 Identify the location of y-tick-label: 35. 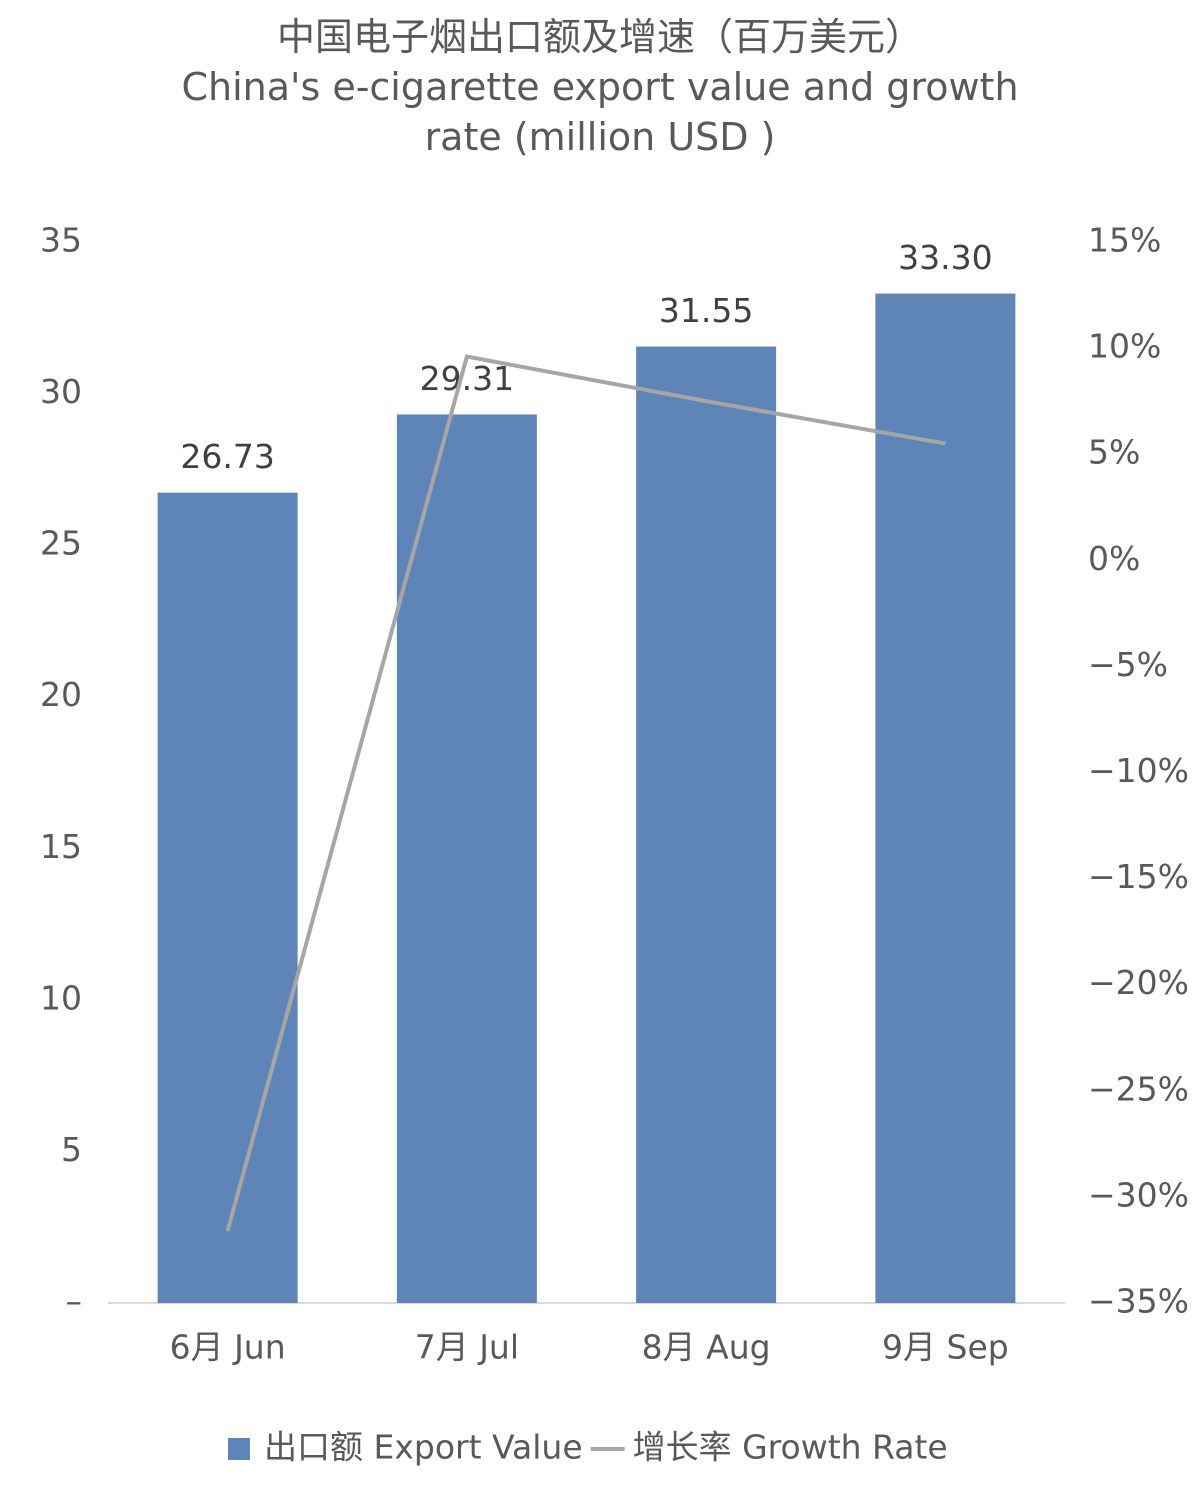
(61, 240).